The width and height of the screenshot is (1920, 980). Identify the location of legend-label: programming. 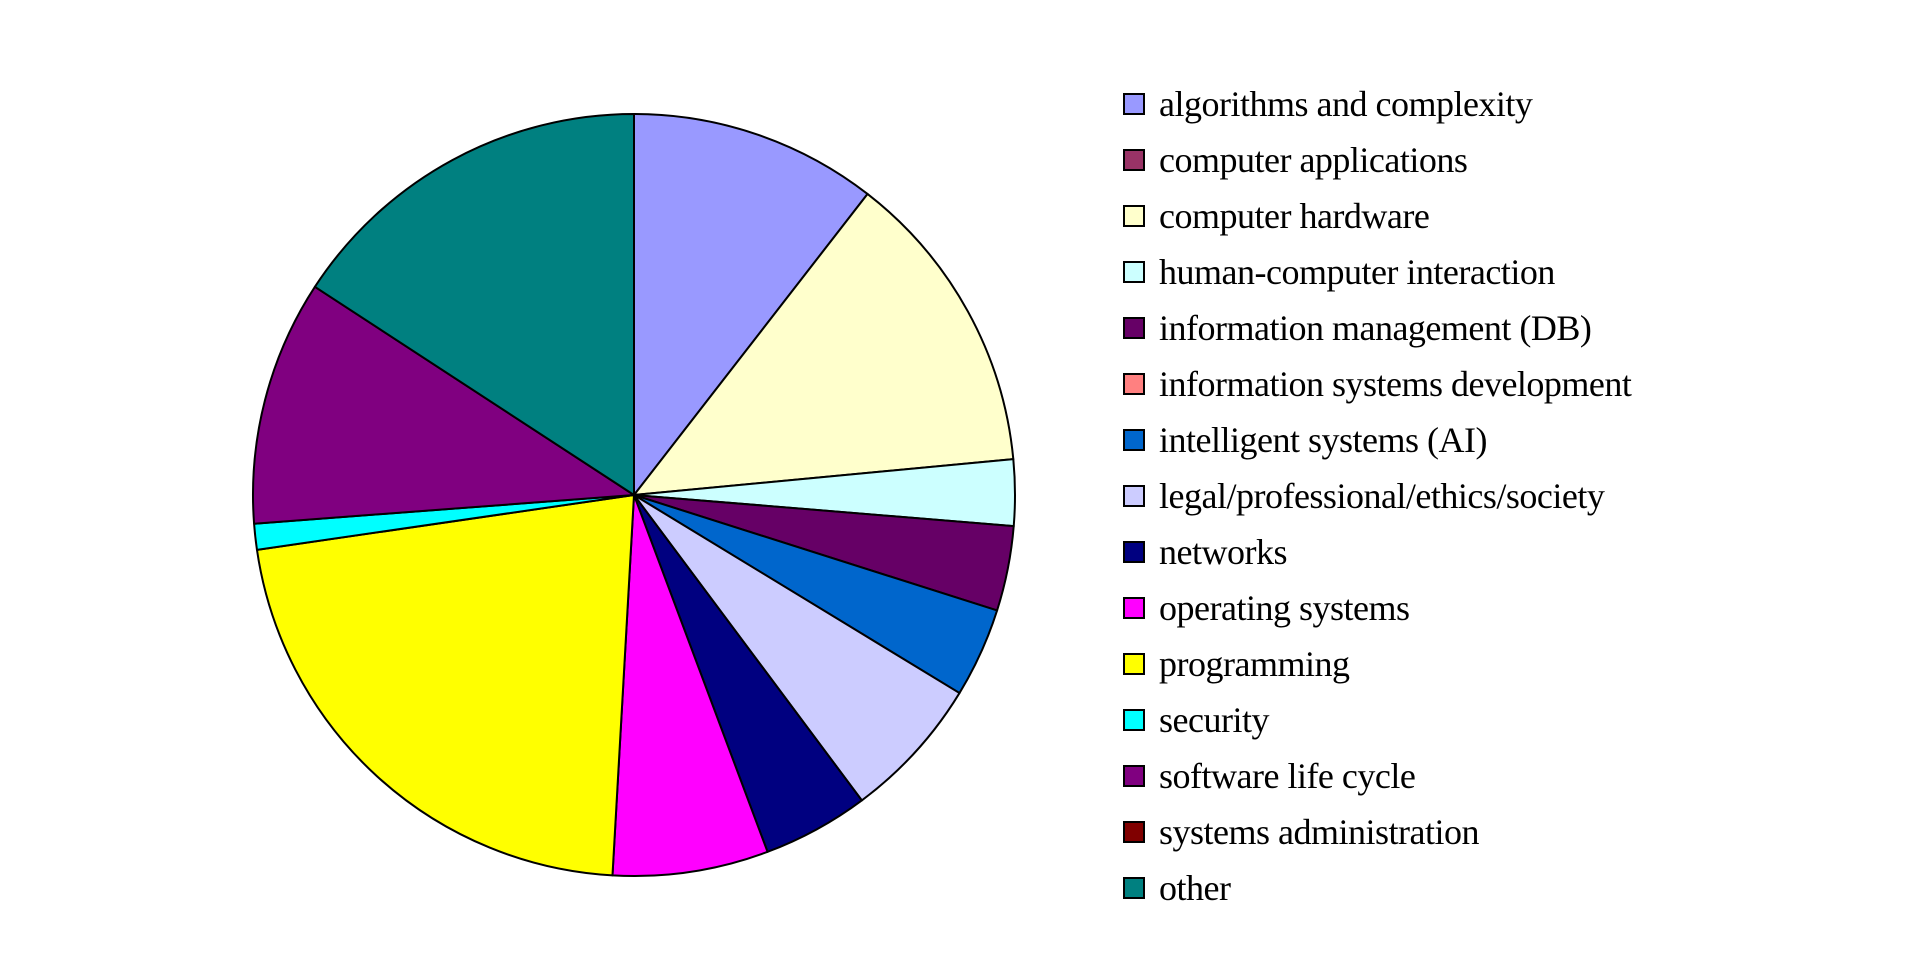
(1254, 664).